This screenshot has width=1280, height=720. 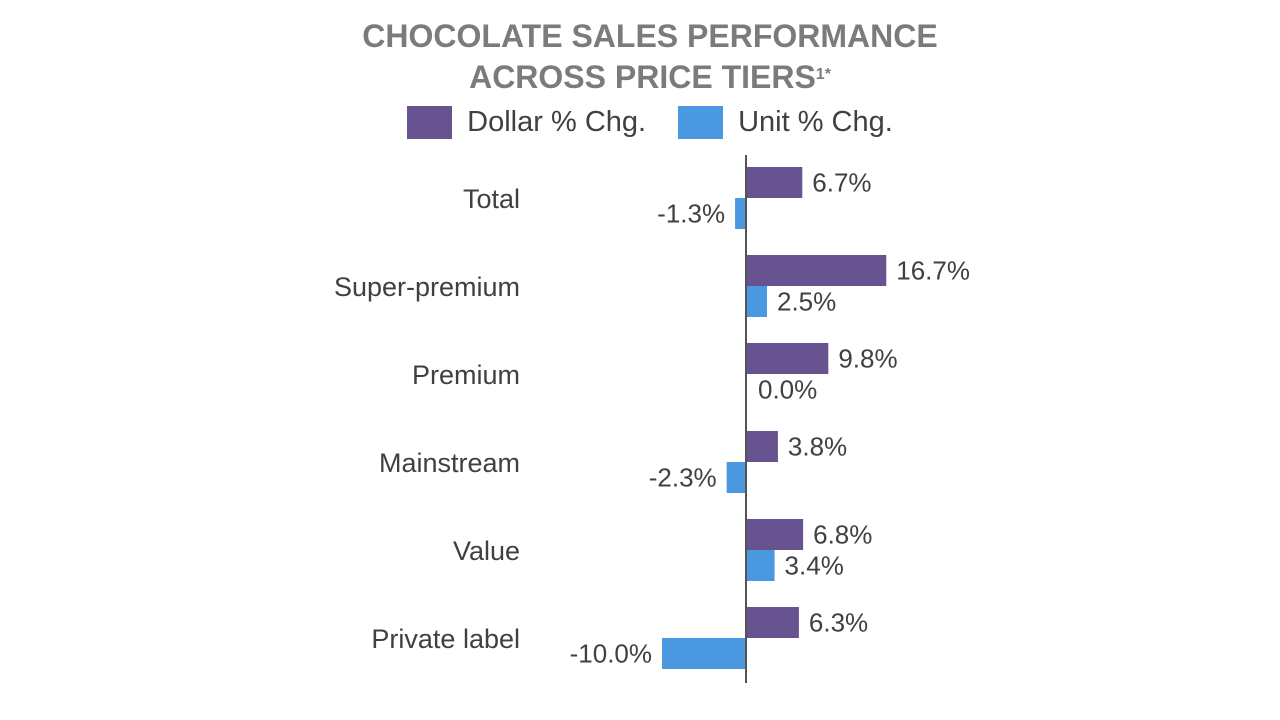 What do you see at coordinates (683, 478) in the screenshot?
I see `data-label: -2.3%` at bounding box center [683, 478].